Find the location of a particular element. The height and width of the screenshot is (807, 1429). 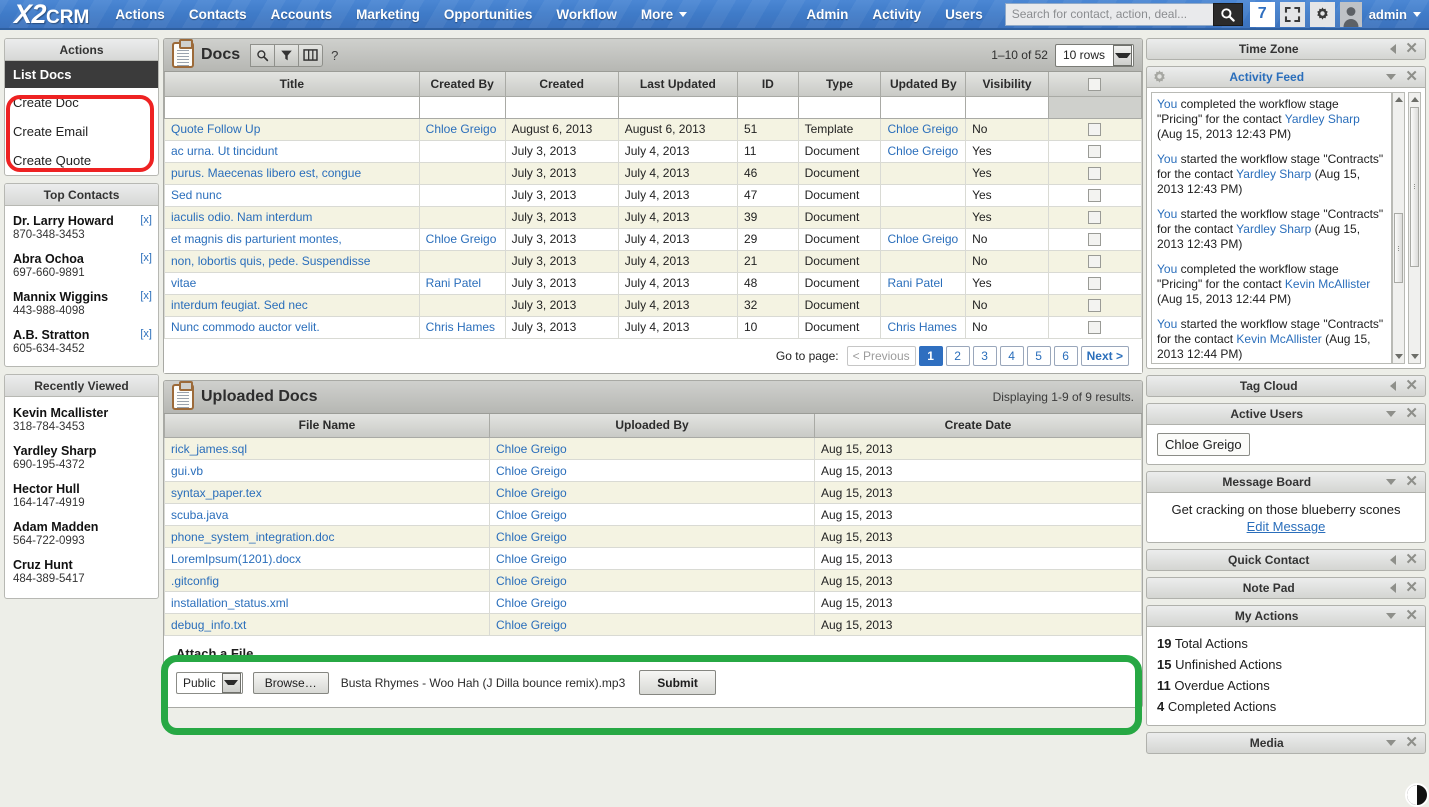

cell-file-name-link: debug_info.txt is located at coordinates (209, 624).